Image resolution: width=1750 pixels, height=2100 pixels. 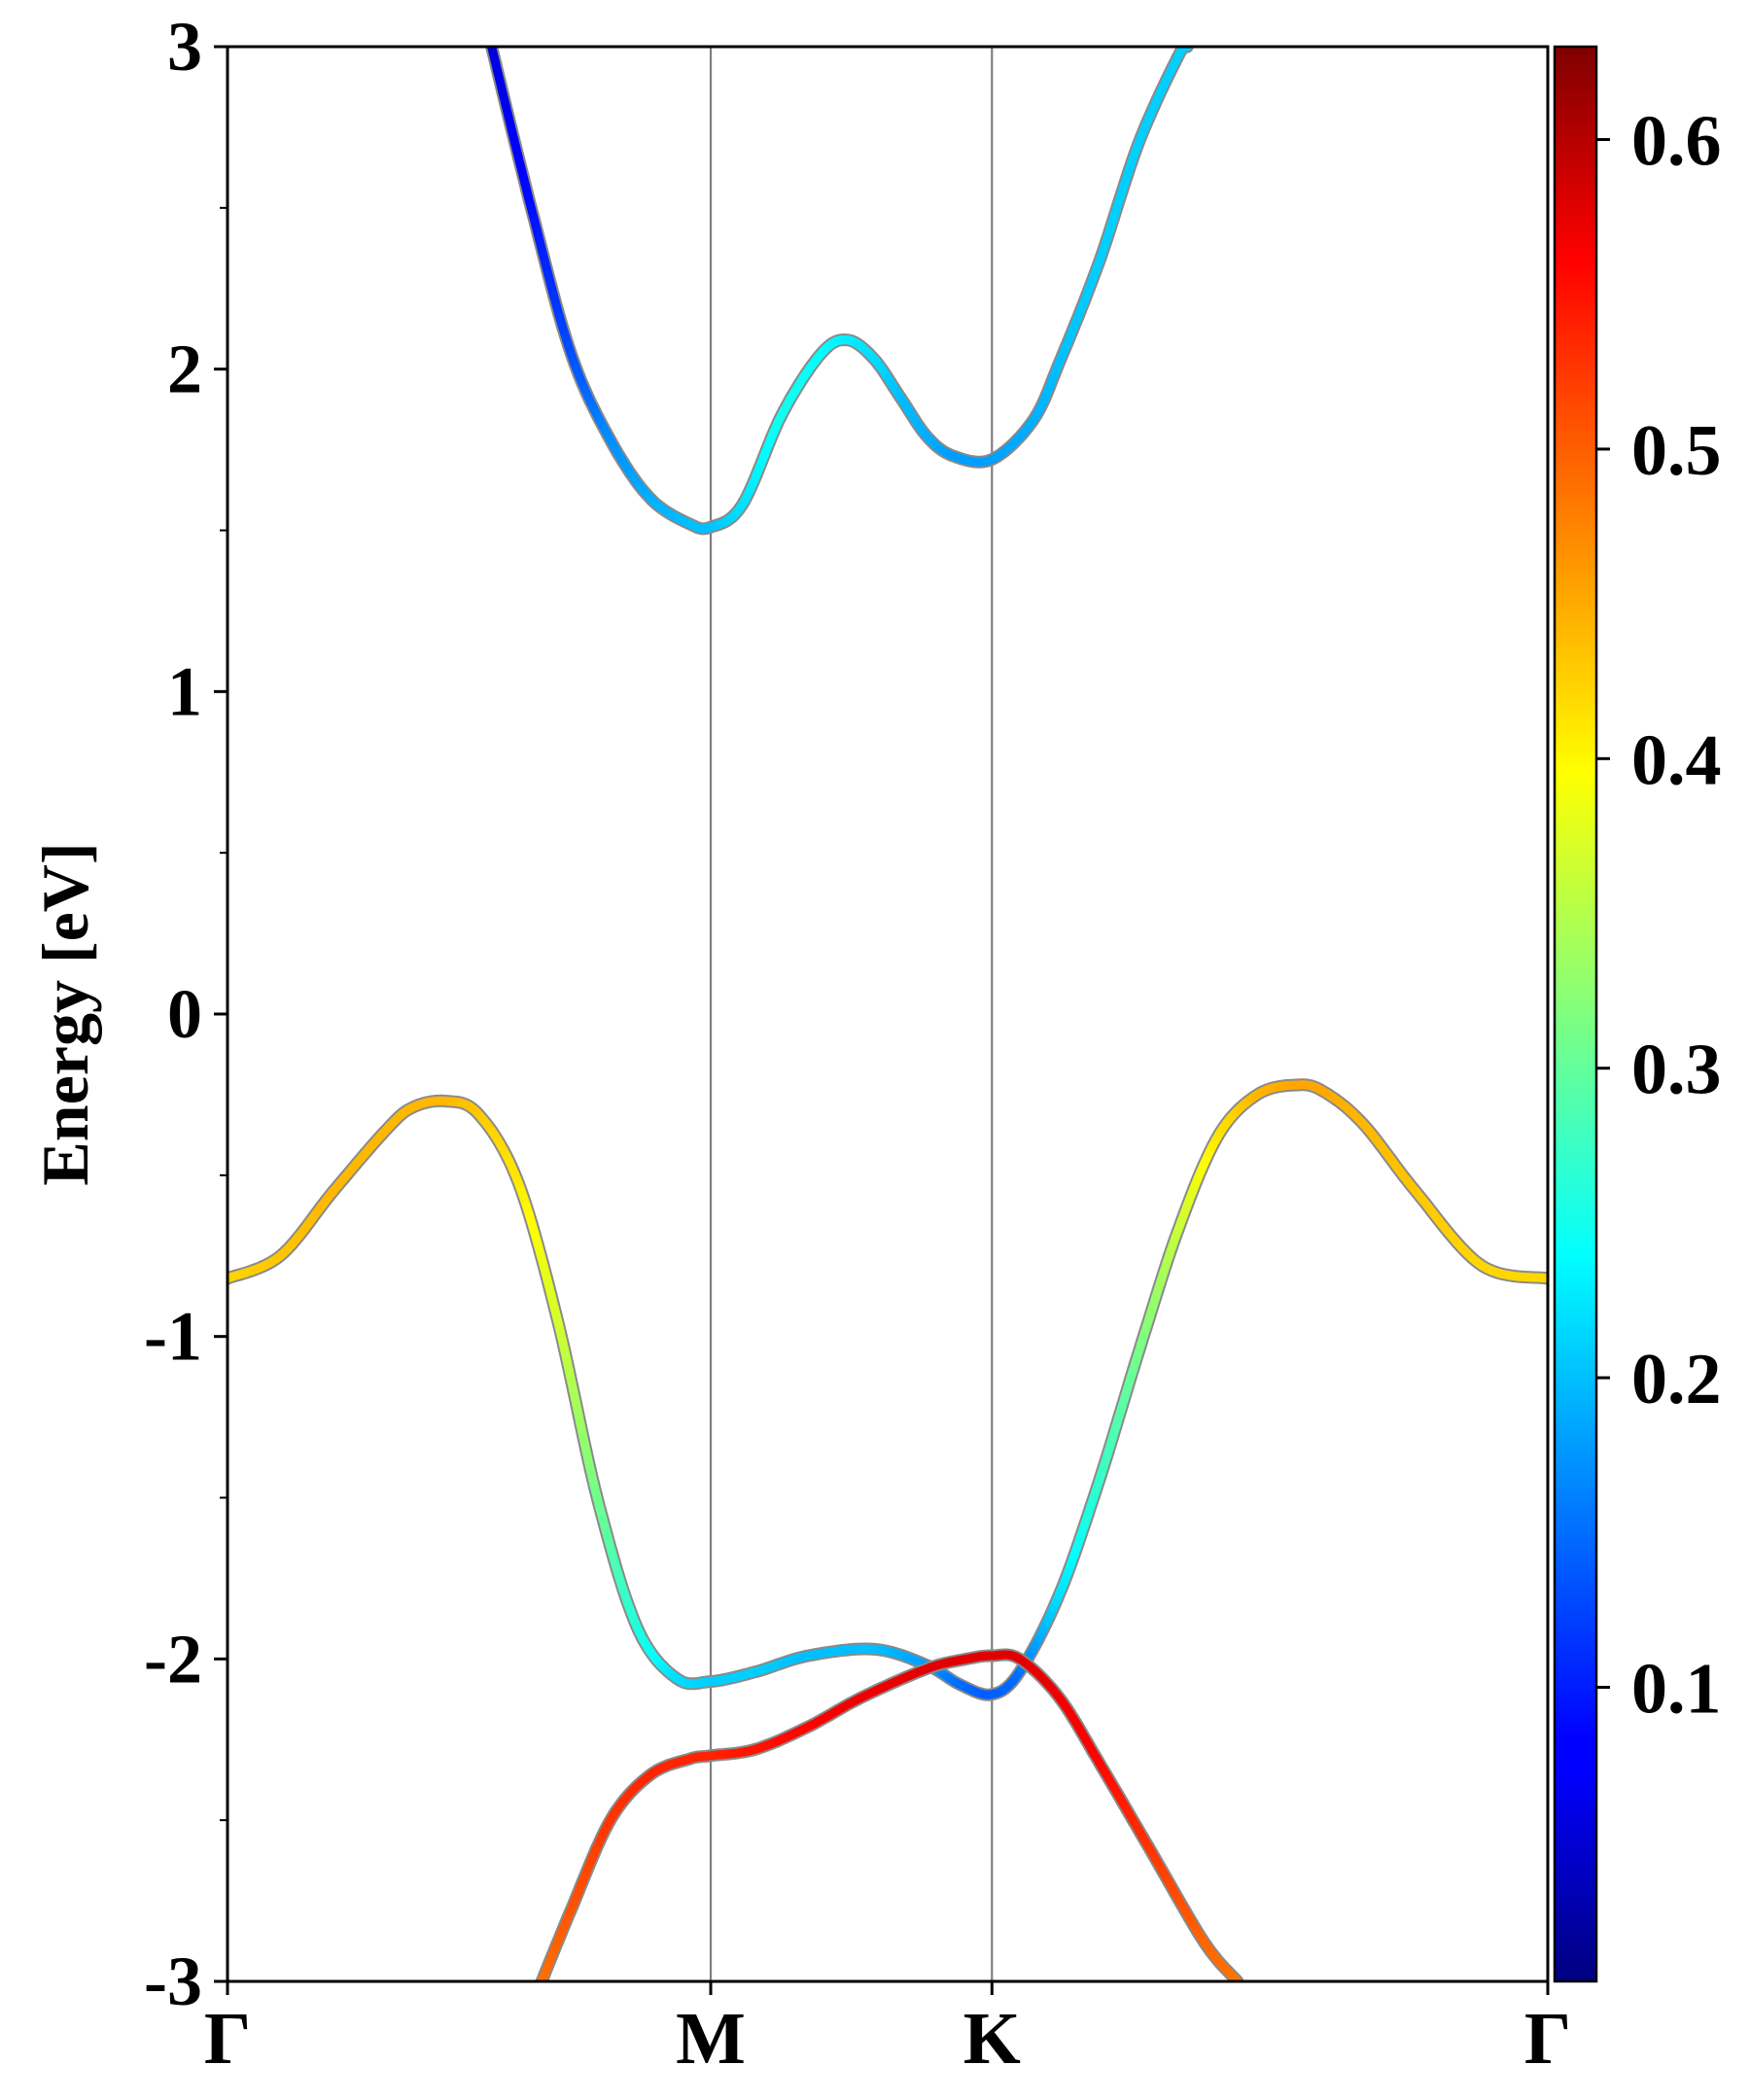 I want to click on band-series-conduction-band, so click(x=839, y=291).